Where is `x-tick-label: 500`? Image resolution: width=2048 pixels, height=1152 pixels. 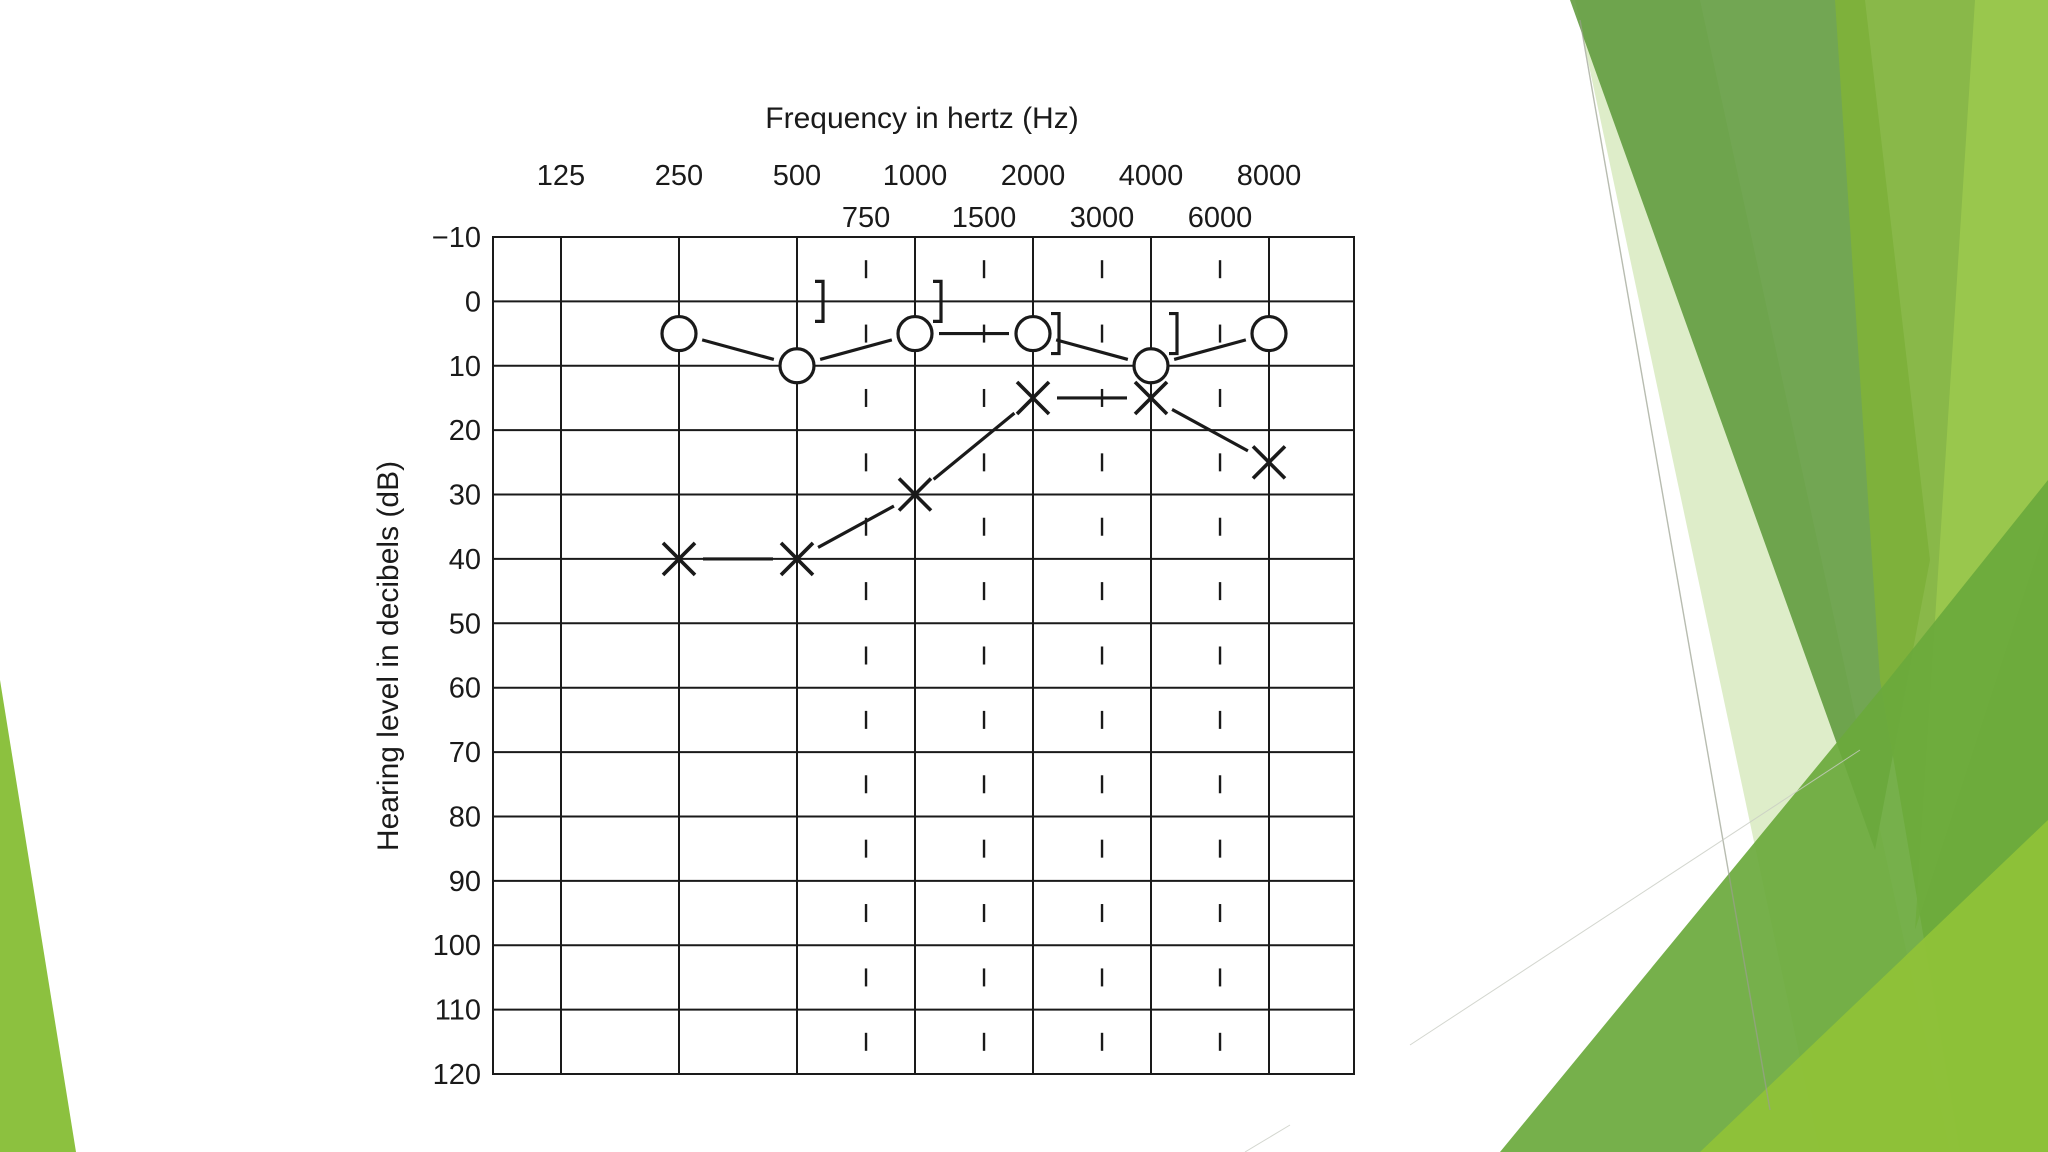 x-tick-label: 500 is located at coordinates (797, 176).